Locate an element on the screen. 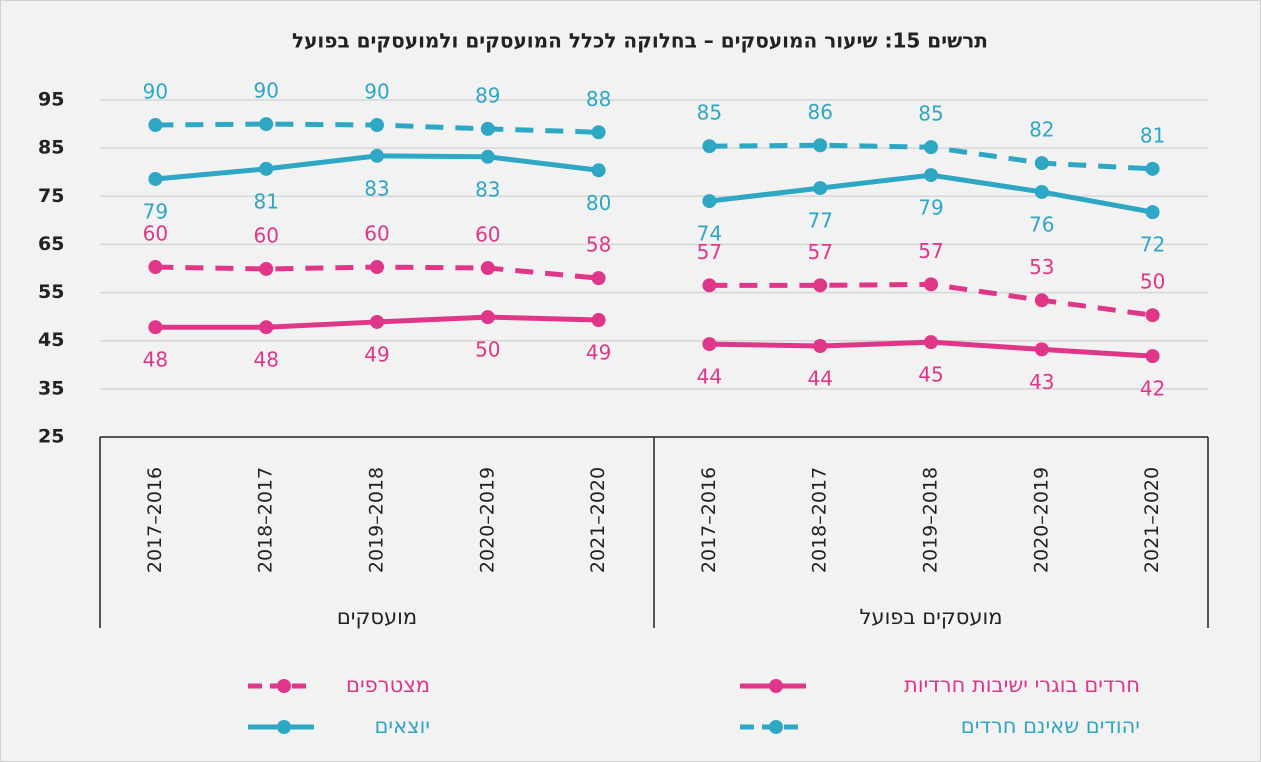 The width and height of the screenshot is (1261, 762). group-label: מועסקים בפועל is located at coordinates (930, 617).